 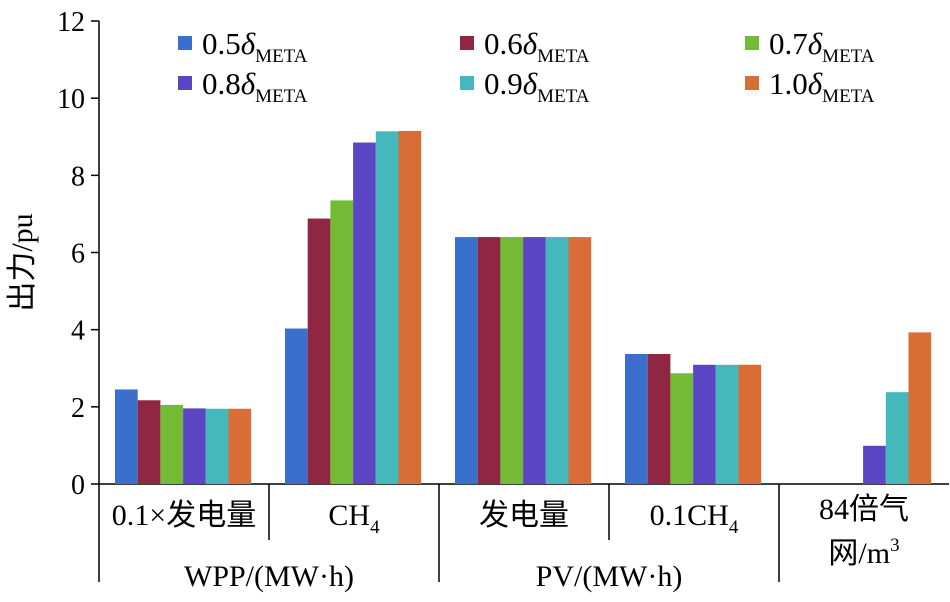 I want to click on legend-label: 0.7δMETA, so click(x=822, y=46).